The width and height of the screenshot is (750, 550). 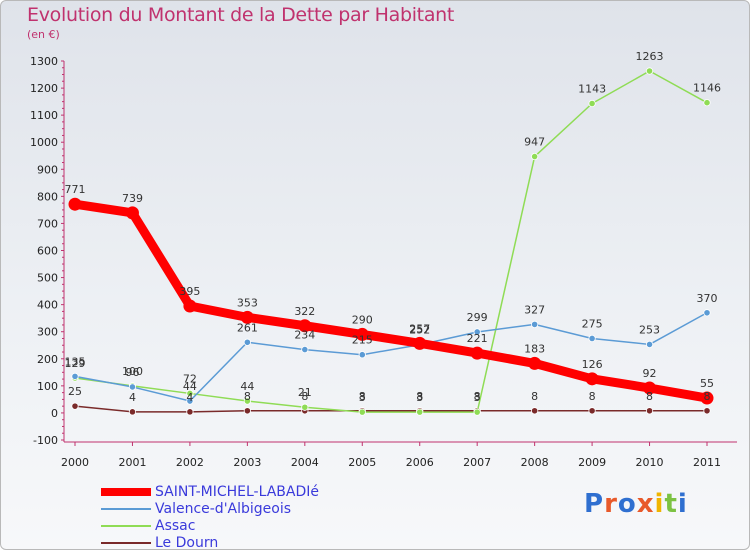 What do you see at coordinates (75, 462) in the screenshot?
I see `x-tick-label: 2000` at bounding box center [75, 462].